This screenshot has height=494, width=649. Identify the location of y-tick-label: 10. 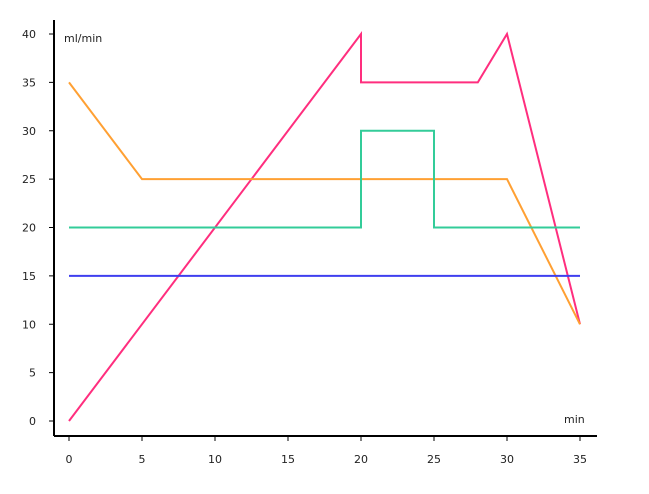
(29, 324).